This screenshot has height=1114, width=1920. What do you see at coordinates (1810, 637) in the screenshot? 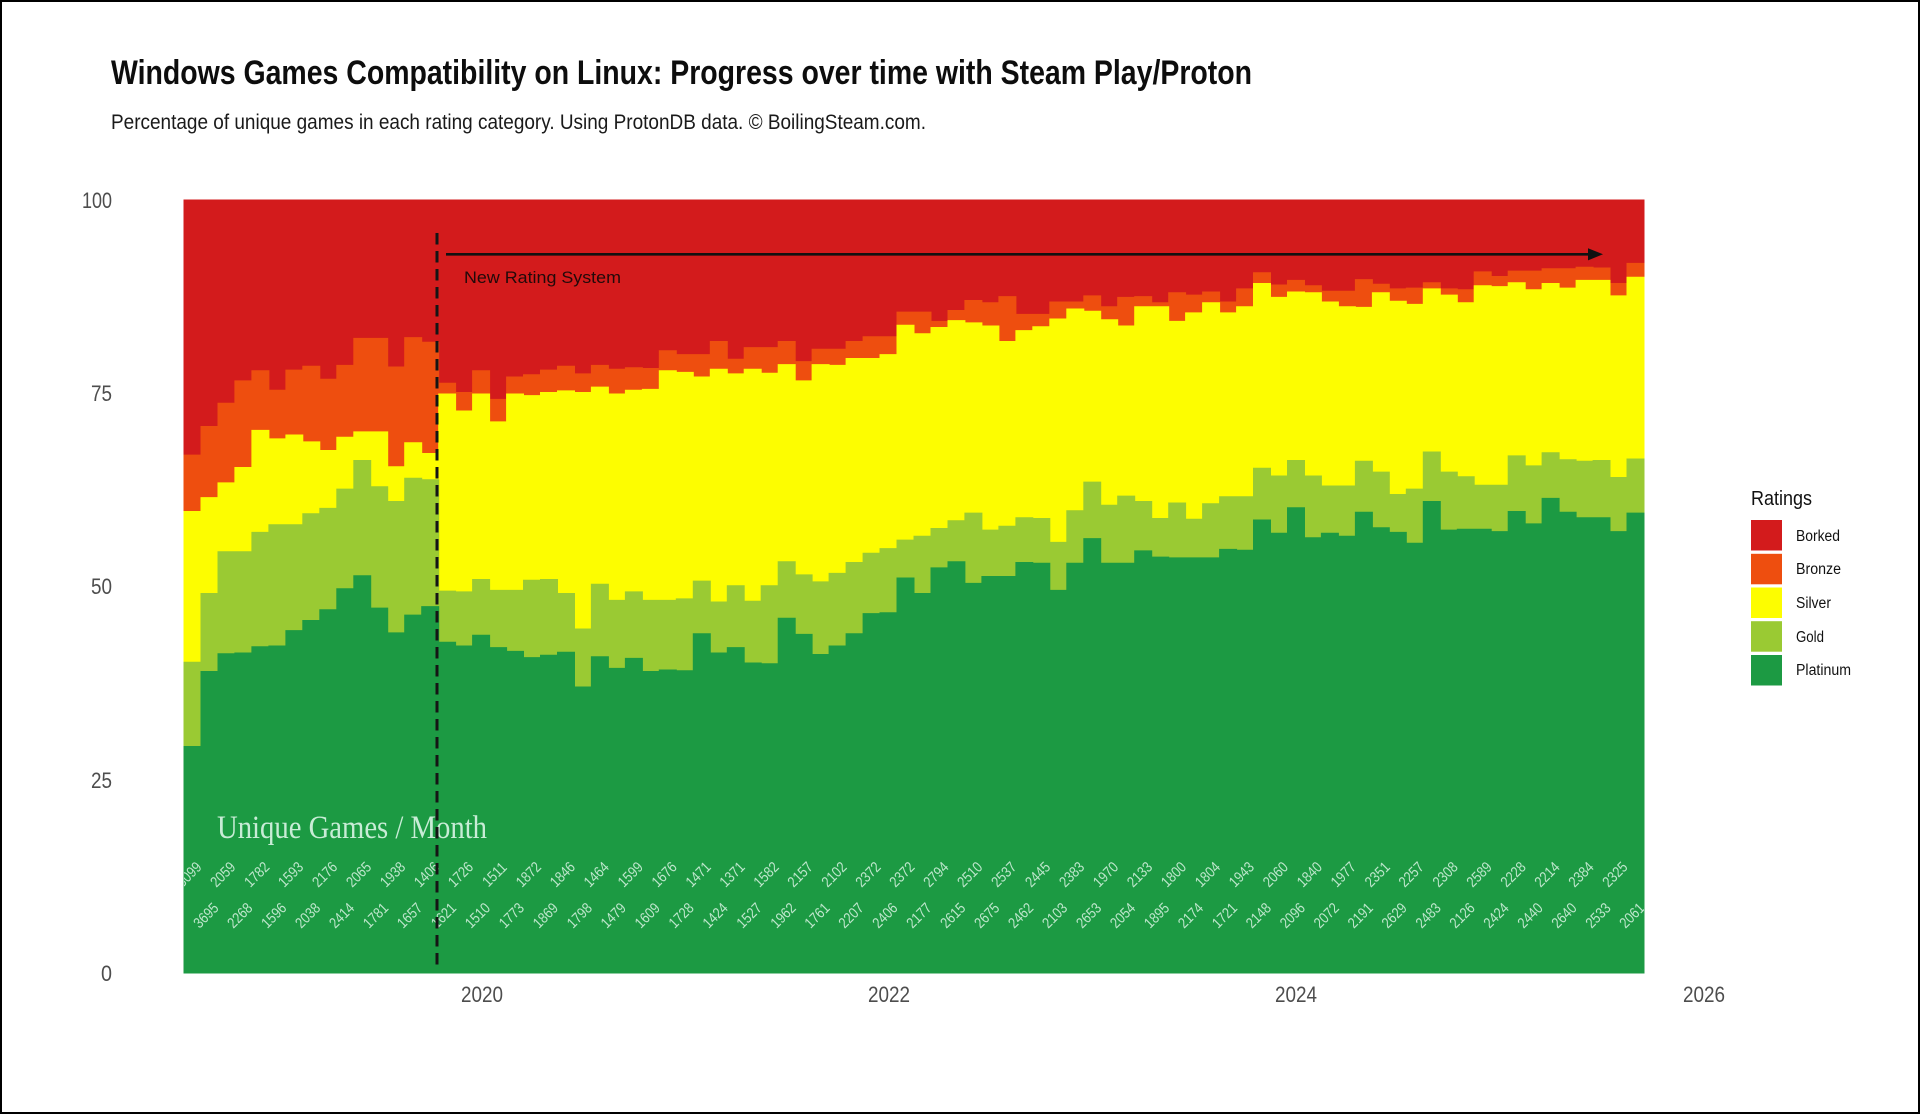
I see `svg-text: Gold` at bounding box center [1810, 637].